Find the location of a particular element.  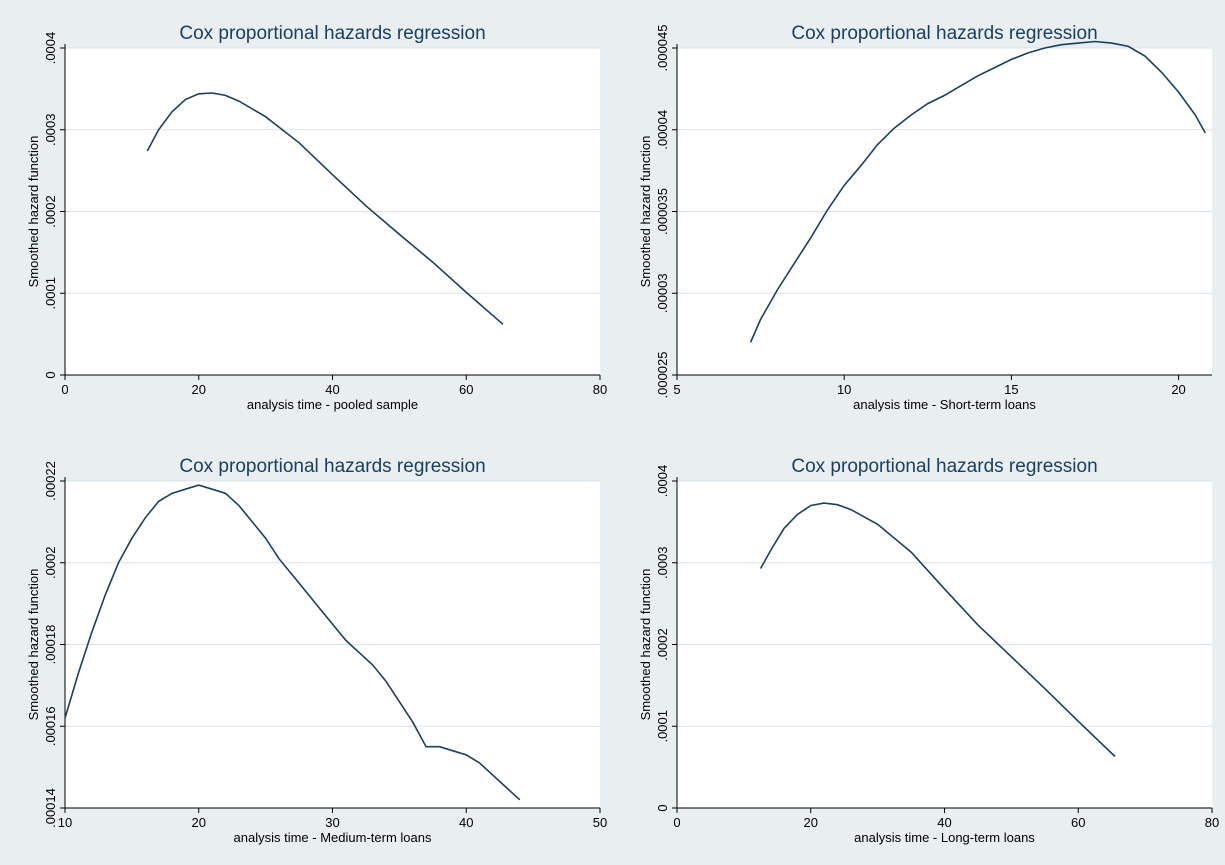

y-tick-label: .00016 is located at coordinates (50, 726).